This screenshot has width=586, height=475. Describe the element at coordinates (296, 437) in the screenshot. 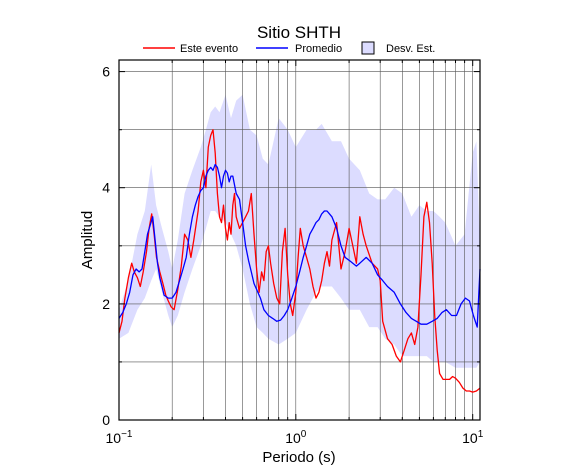

I see `x-tick-label: 10⁰` at that location.